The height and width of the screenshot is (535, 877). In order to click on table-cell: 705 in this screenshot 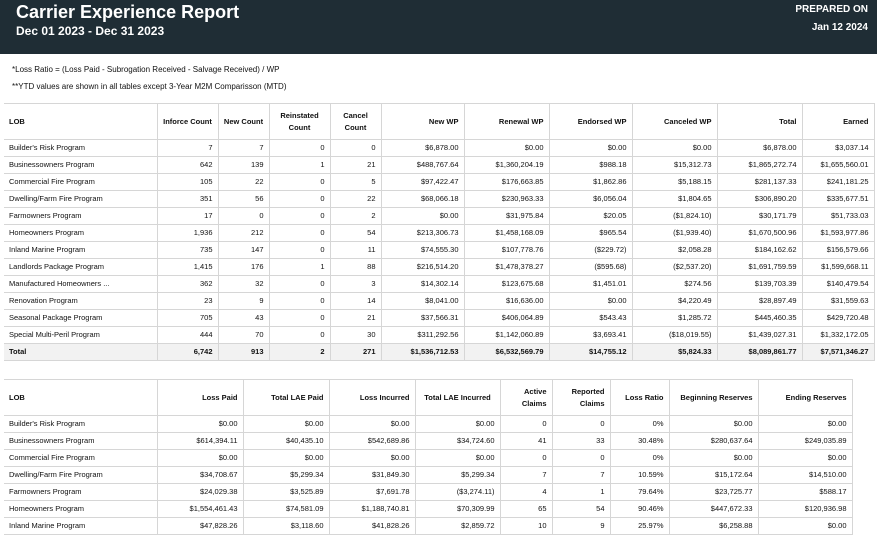, I will do `click(187, 318)`.